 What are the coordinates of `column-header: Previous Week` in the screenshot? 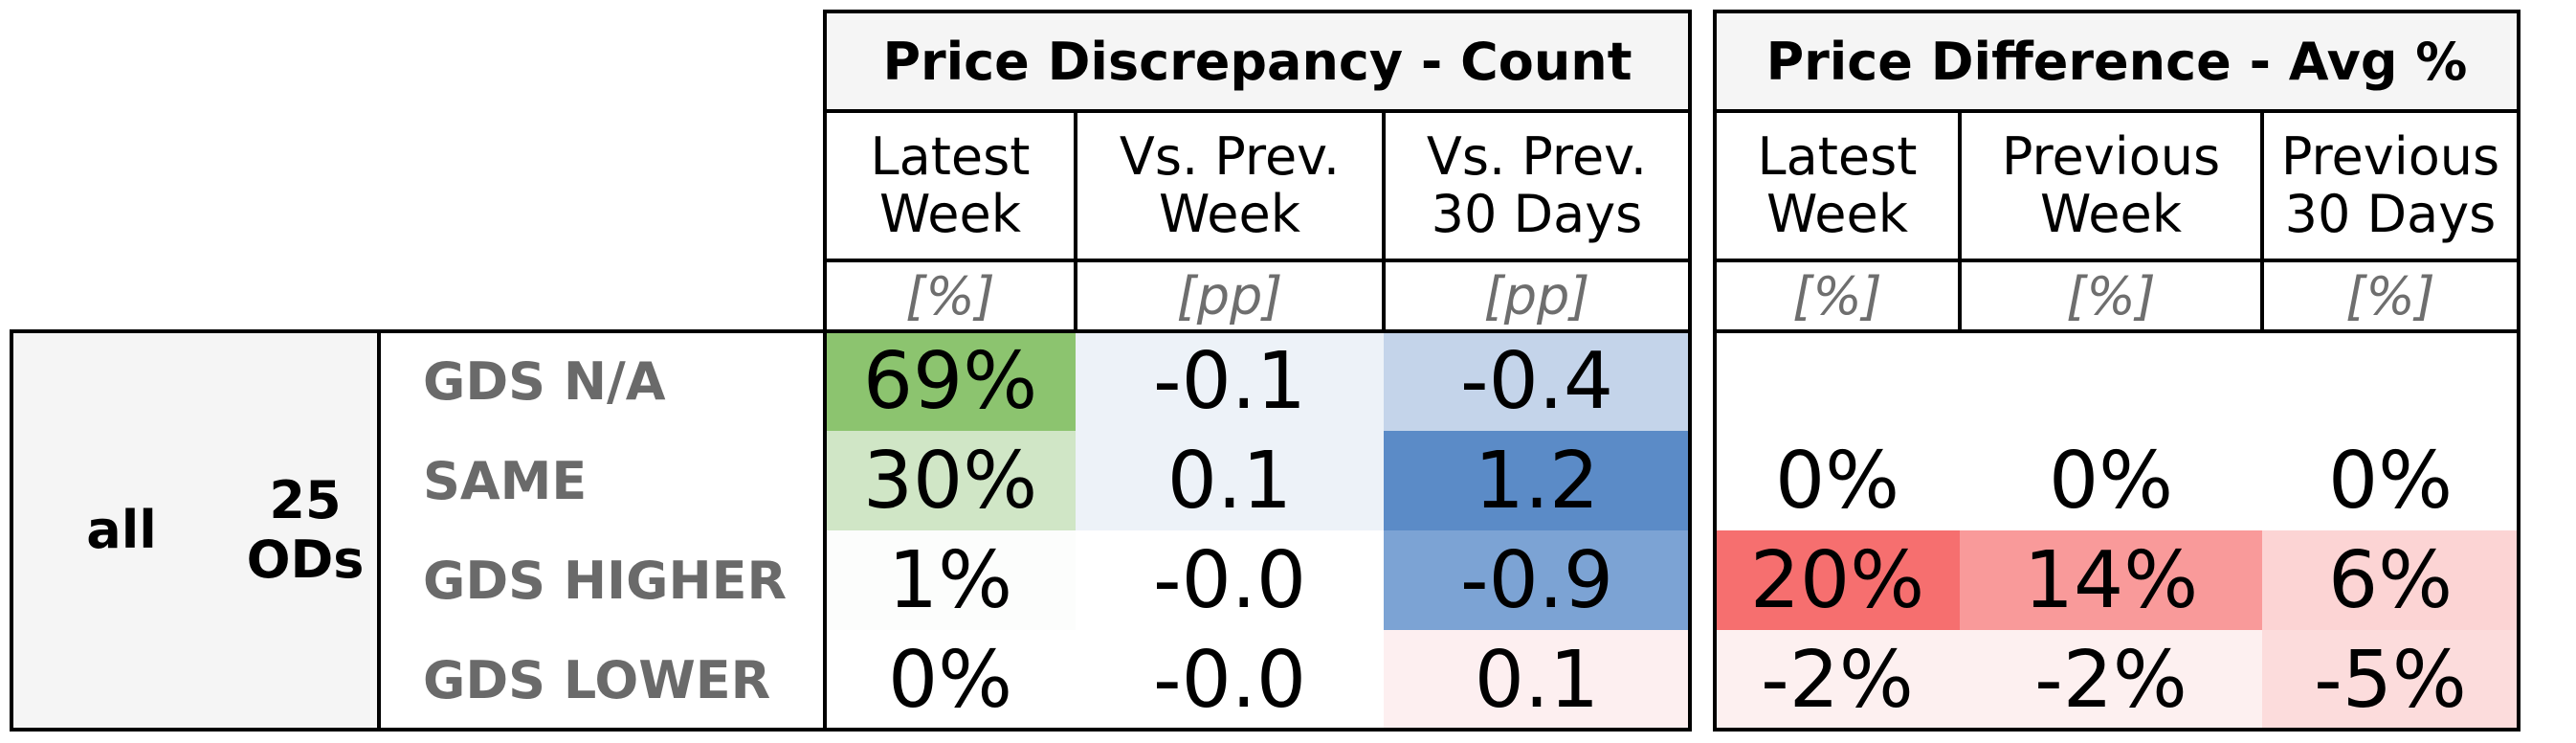 It's located at (2111, 185).